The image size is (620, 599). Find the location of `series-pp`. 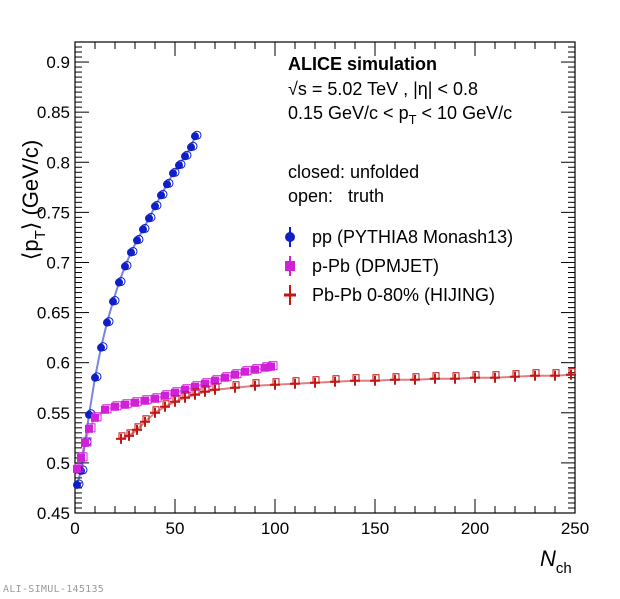

series-pp is located at coordinates (137, 309).